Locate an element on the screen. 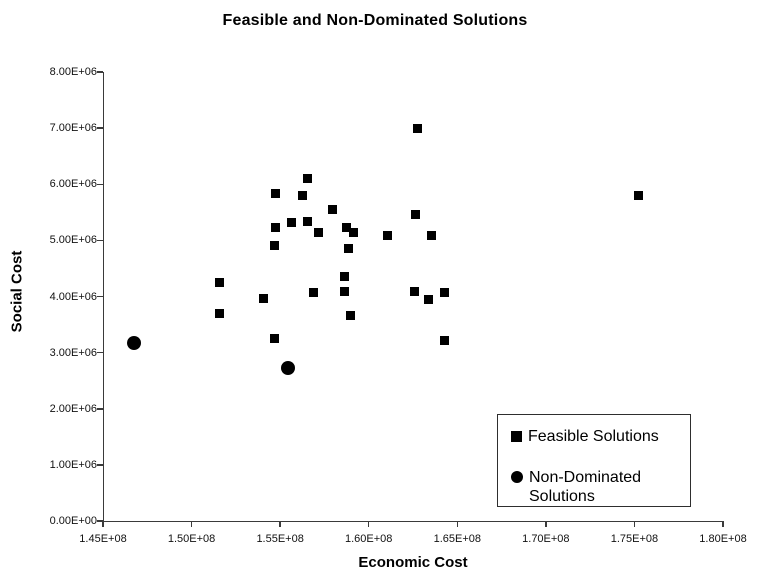  y-axis-title: Social Cost is located at coordinates (17, 291).